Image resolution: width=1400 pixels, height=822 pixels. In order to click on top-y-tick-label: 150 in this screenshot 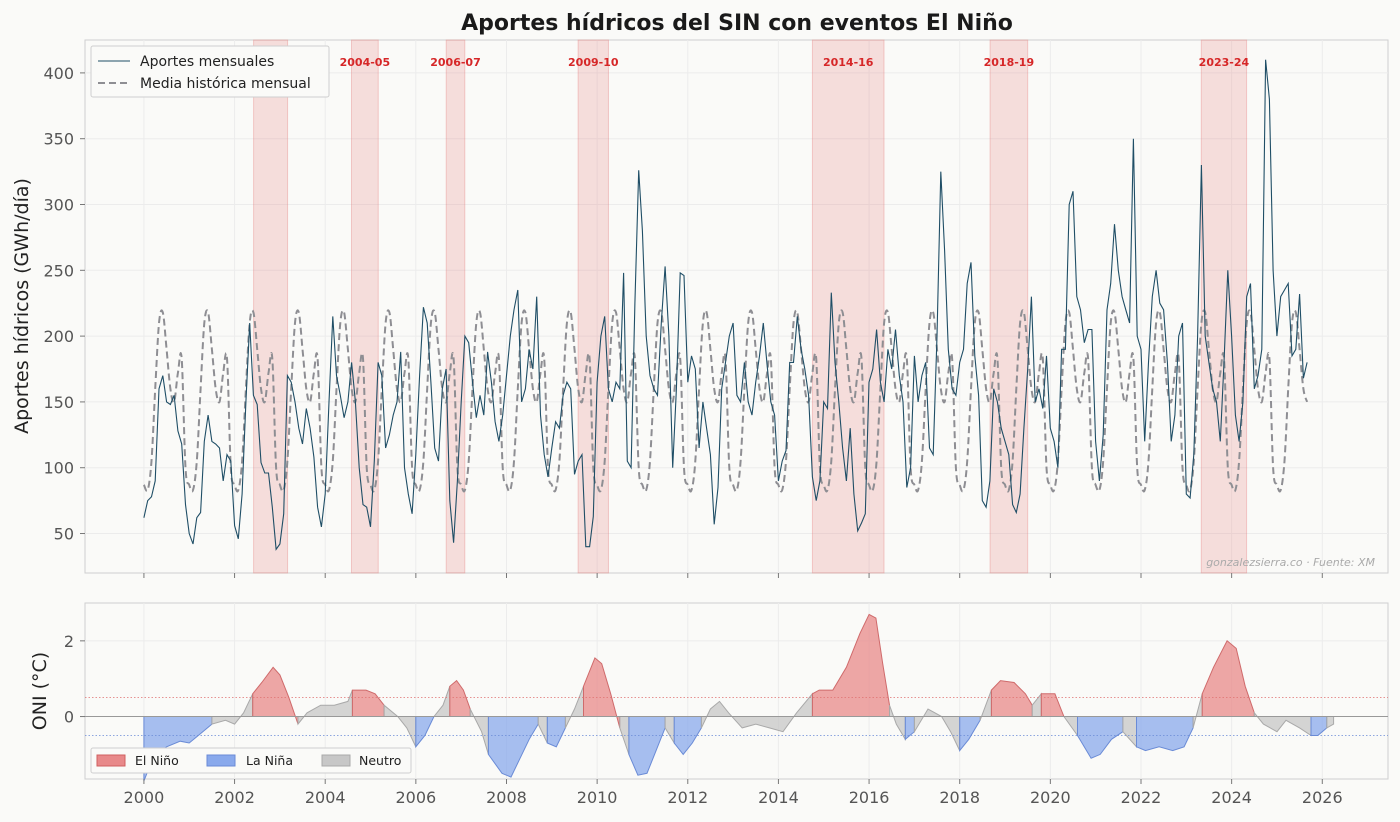, I will do `click(58, 402)`.